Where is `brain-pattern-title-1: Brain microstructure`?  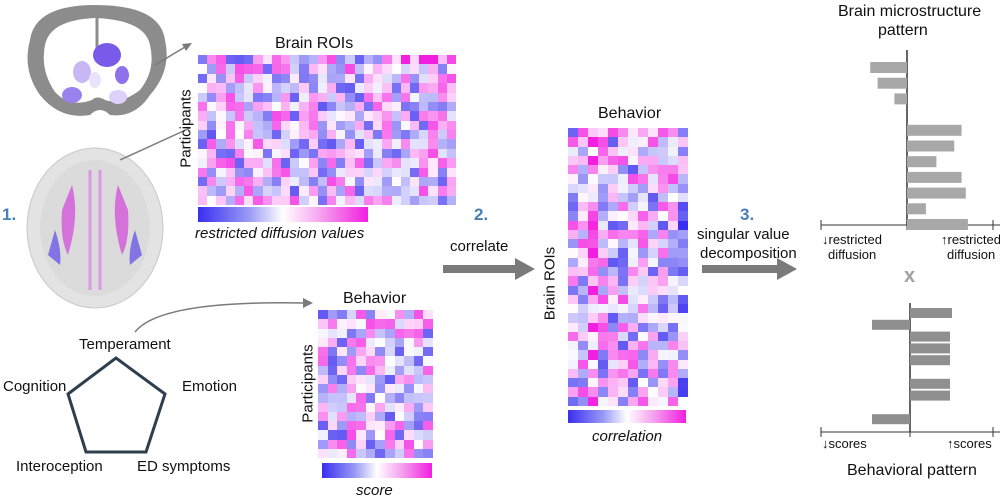
brain-pattern-title-1: Brain microstructure is located at coordinates (910, 11).